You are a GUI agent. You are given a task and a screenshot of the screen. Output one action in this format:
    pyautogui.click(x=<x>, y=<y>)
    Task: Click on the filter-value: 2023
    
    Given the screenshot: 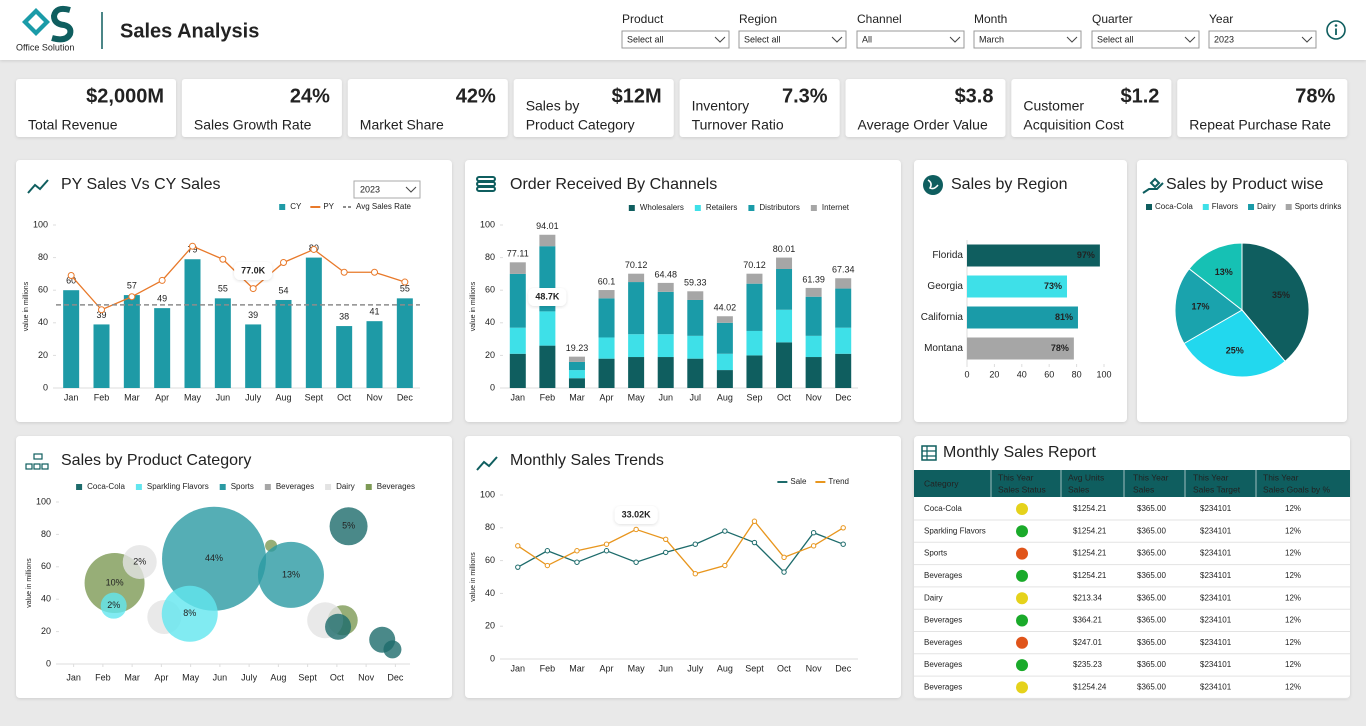 What is the action you would take?
    pyautogui.click(x=1224, y=39)
    